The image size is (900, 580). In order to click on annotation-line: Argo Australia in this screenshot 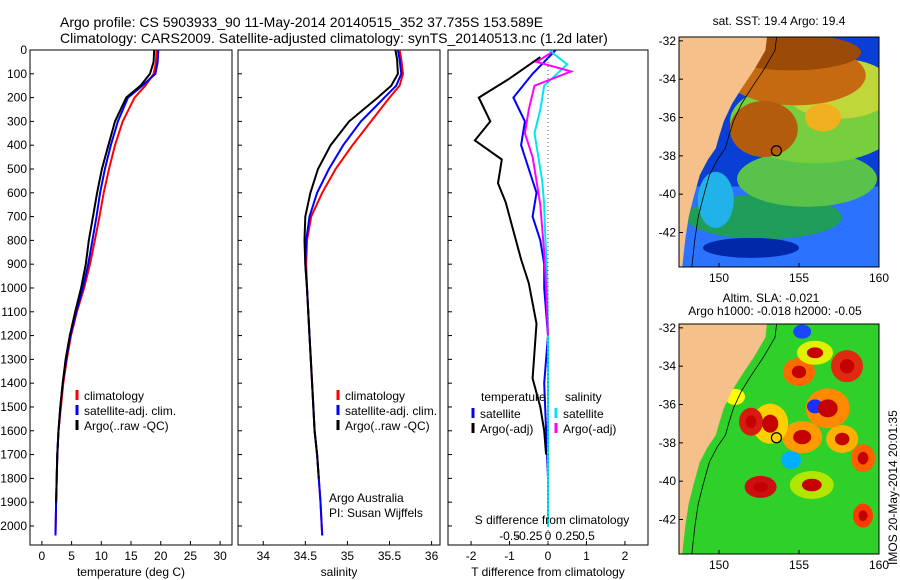, I will do `click(366, 498)`.